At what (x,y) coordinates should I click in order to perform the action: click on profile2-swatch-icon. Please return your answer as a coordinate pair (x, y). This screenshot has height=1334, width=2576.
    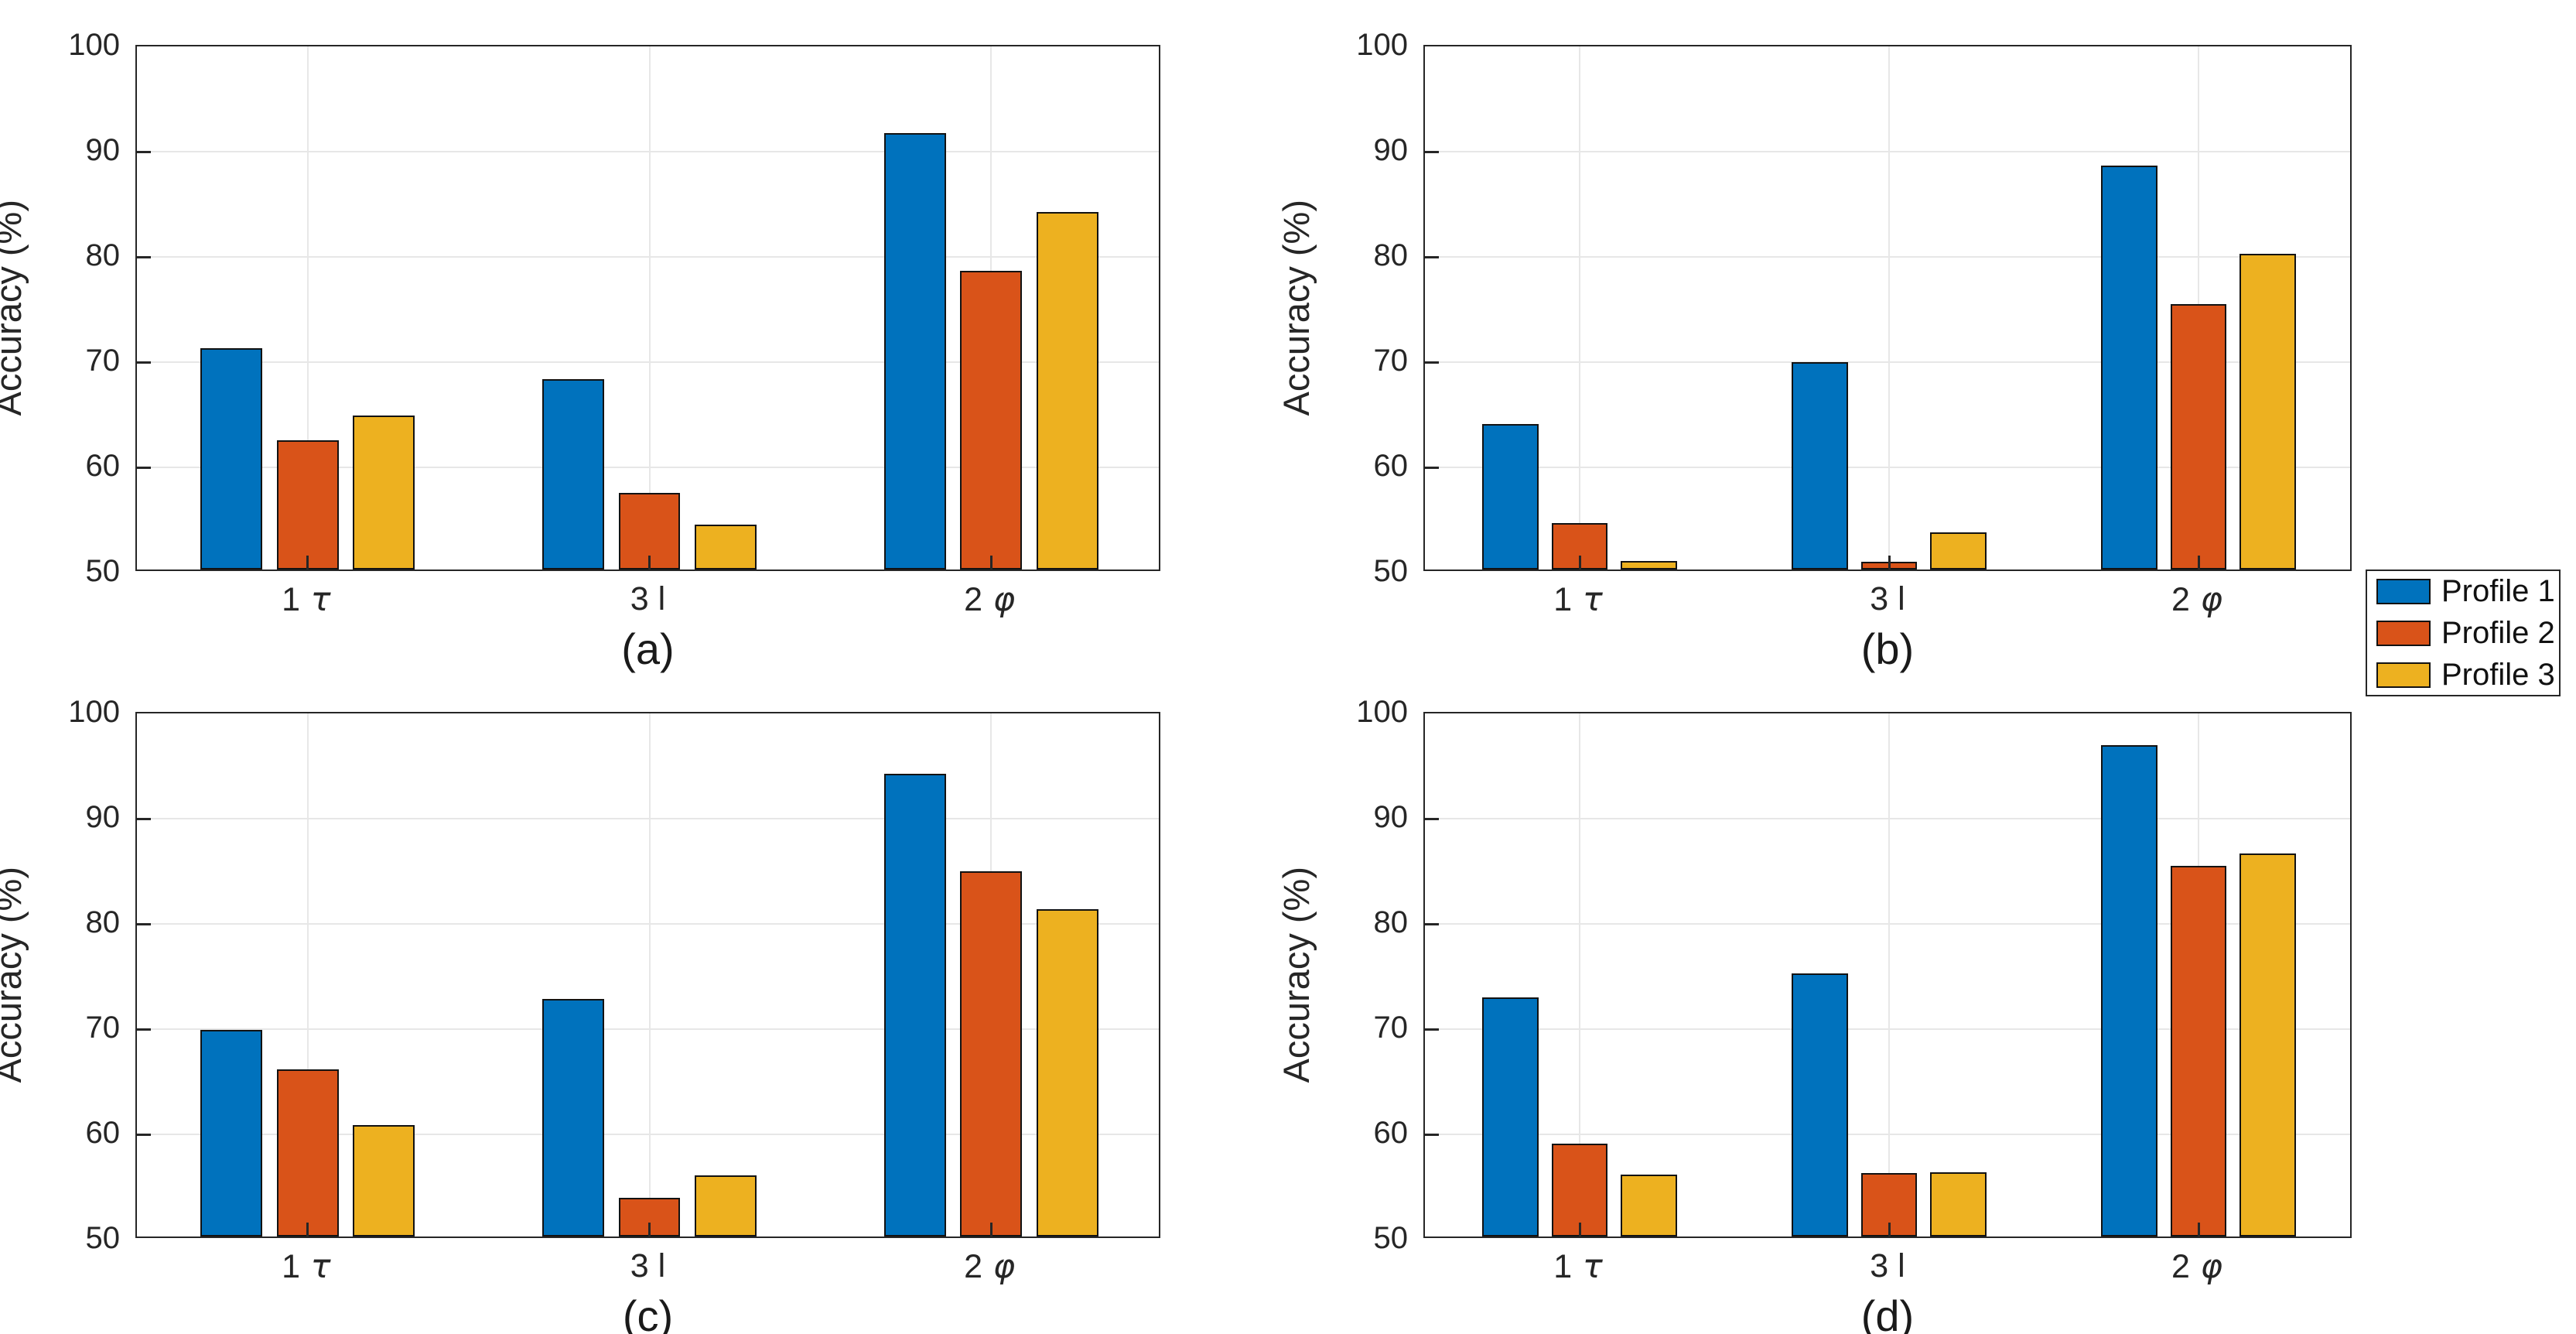
    Looking at the image, I should click on (2403, 633).